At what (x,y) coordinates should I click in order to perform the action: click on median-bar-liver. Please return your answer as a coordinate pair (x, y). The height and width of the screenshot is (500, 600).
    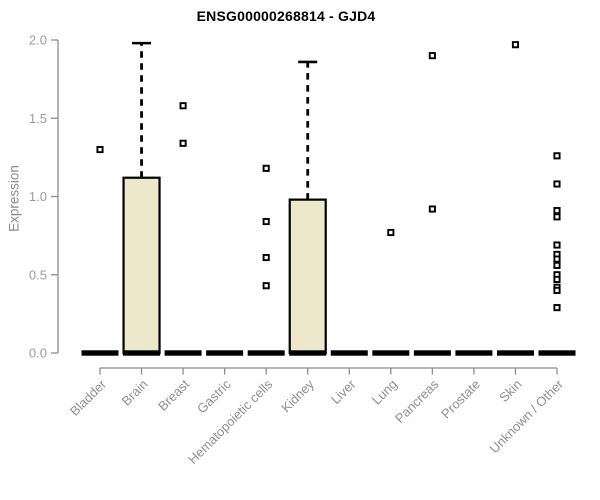
    Looking at the image, I should click on (349, 353).